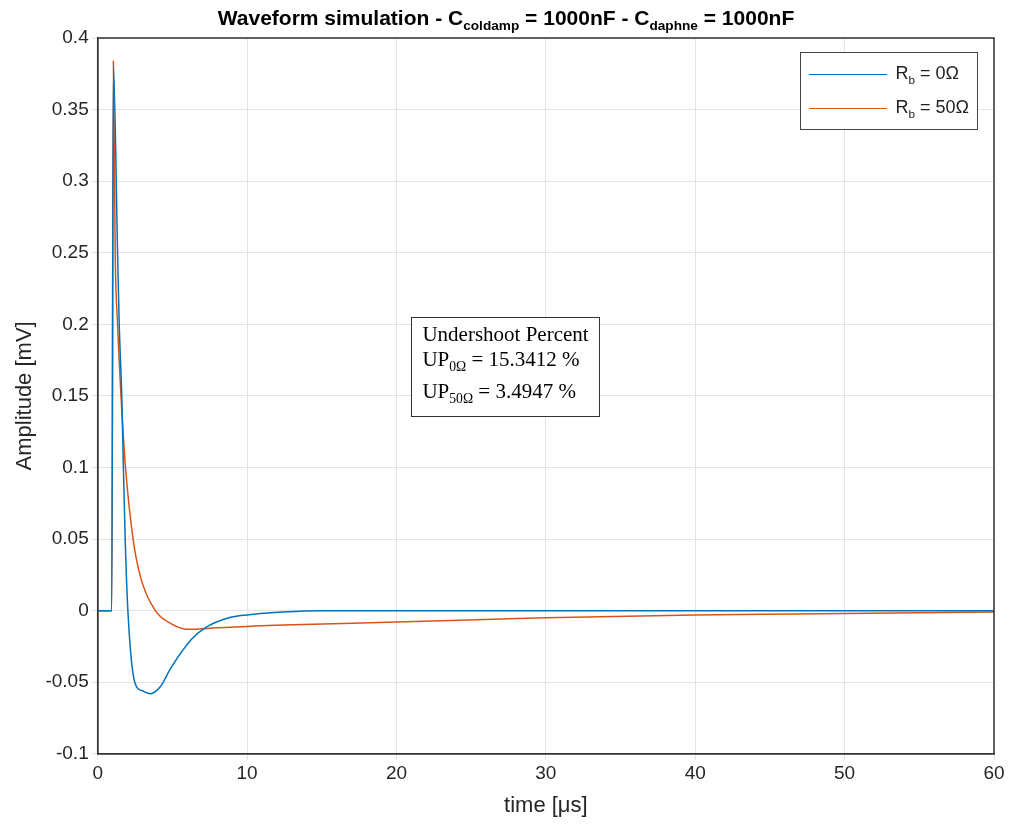 The image size is (1012, 827). I want to click on y-tick-label: 0.35, so click(70, 108).